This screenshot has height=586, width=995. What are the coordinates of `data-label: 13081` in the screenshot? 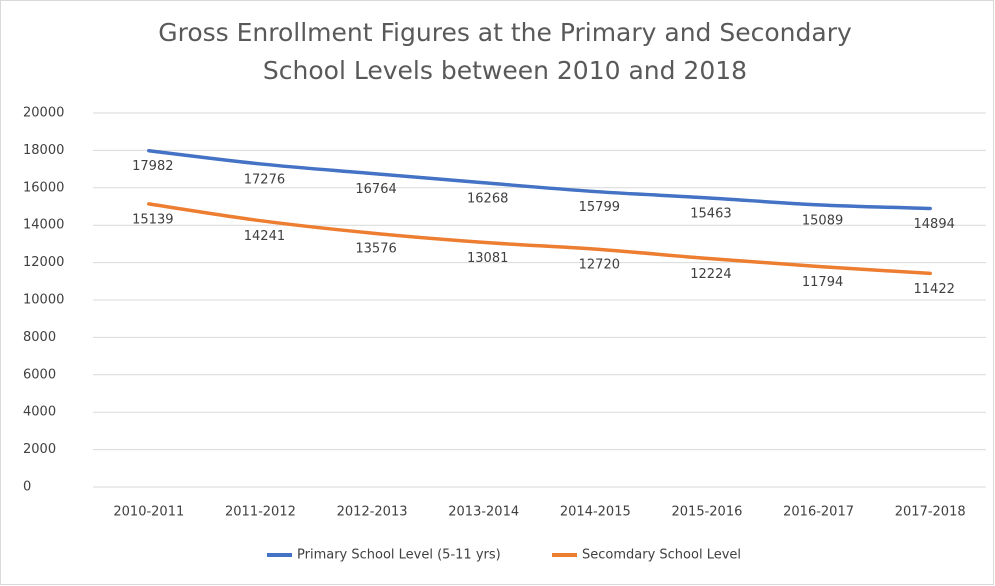 It's located at (487, 258).